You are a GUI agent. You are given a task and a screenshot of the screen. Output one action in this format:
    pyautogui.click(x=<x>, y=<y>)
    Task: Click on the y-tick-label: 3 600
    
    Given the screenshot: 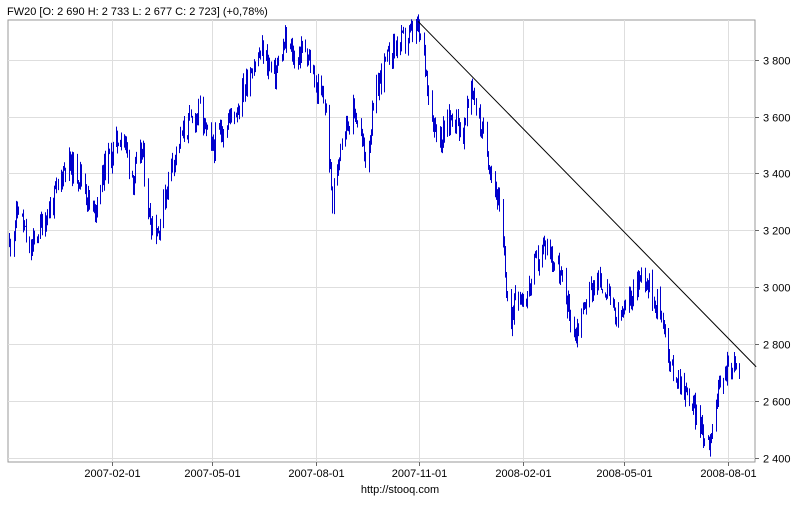 What is the action you would take?
    pyautogui.click(x=777, y=119)
    